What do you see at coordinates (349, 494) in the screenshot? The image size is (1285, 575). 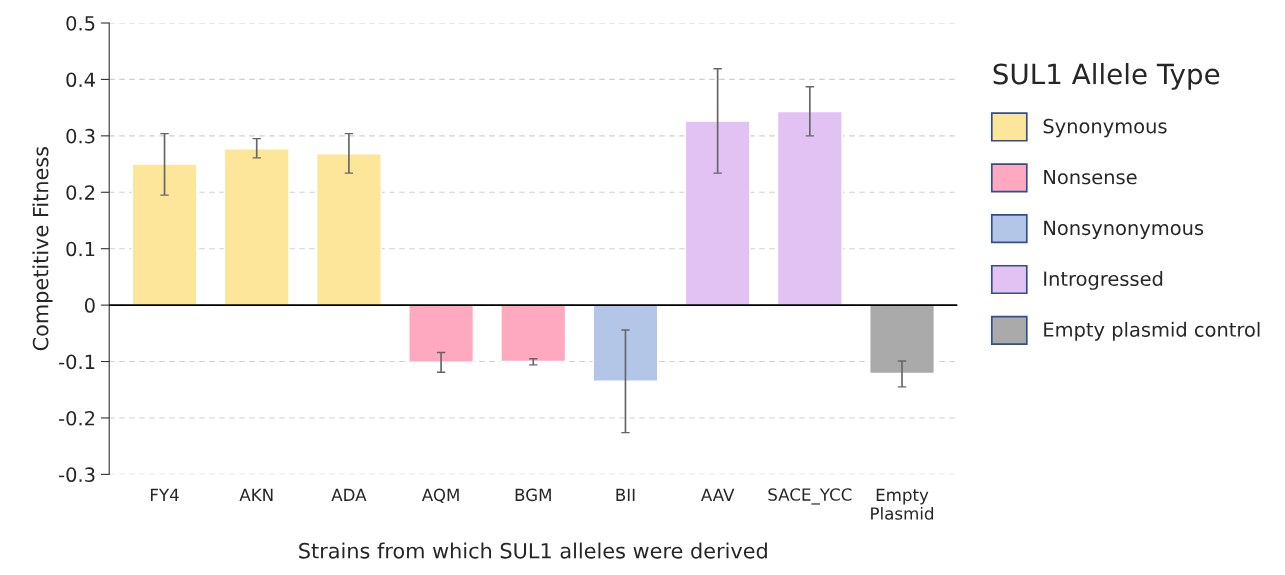 I see `x-tick-label: ADA` at bounding box center [349, 494].